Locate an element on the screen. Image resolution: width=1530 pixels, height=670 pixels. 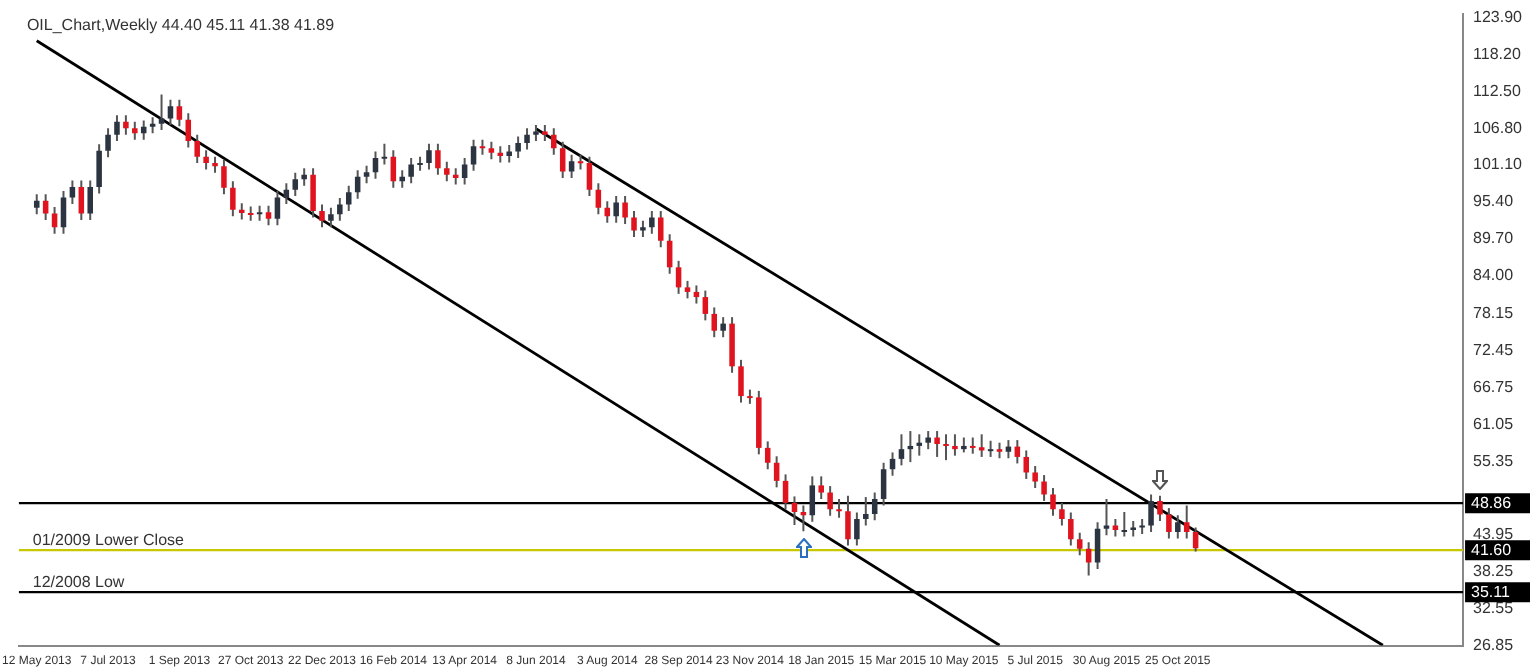
y-tick-label: 66.75 is located at coordinates (1494, 386).